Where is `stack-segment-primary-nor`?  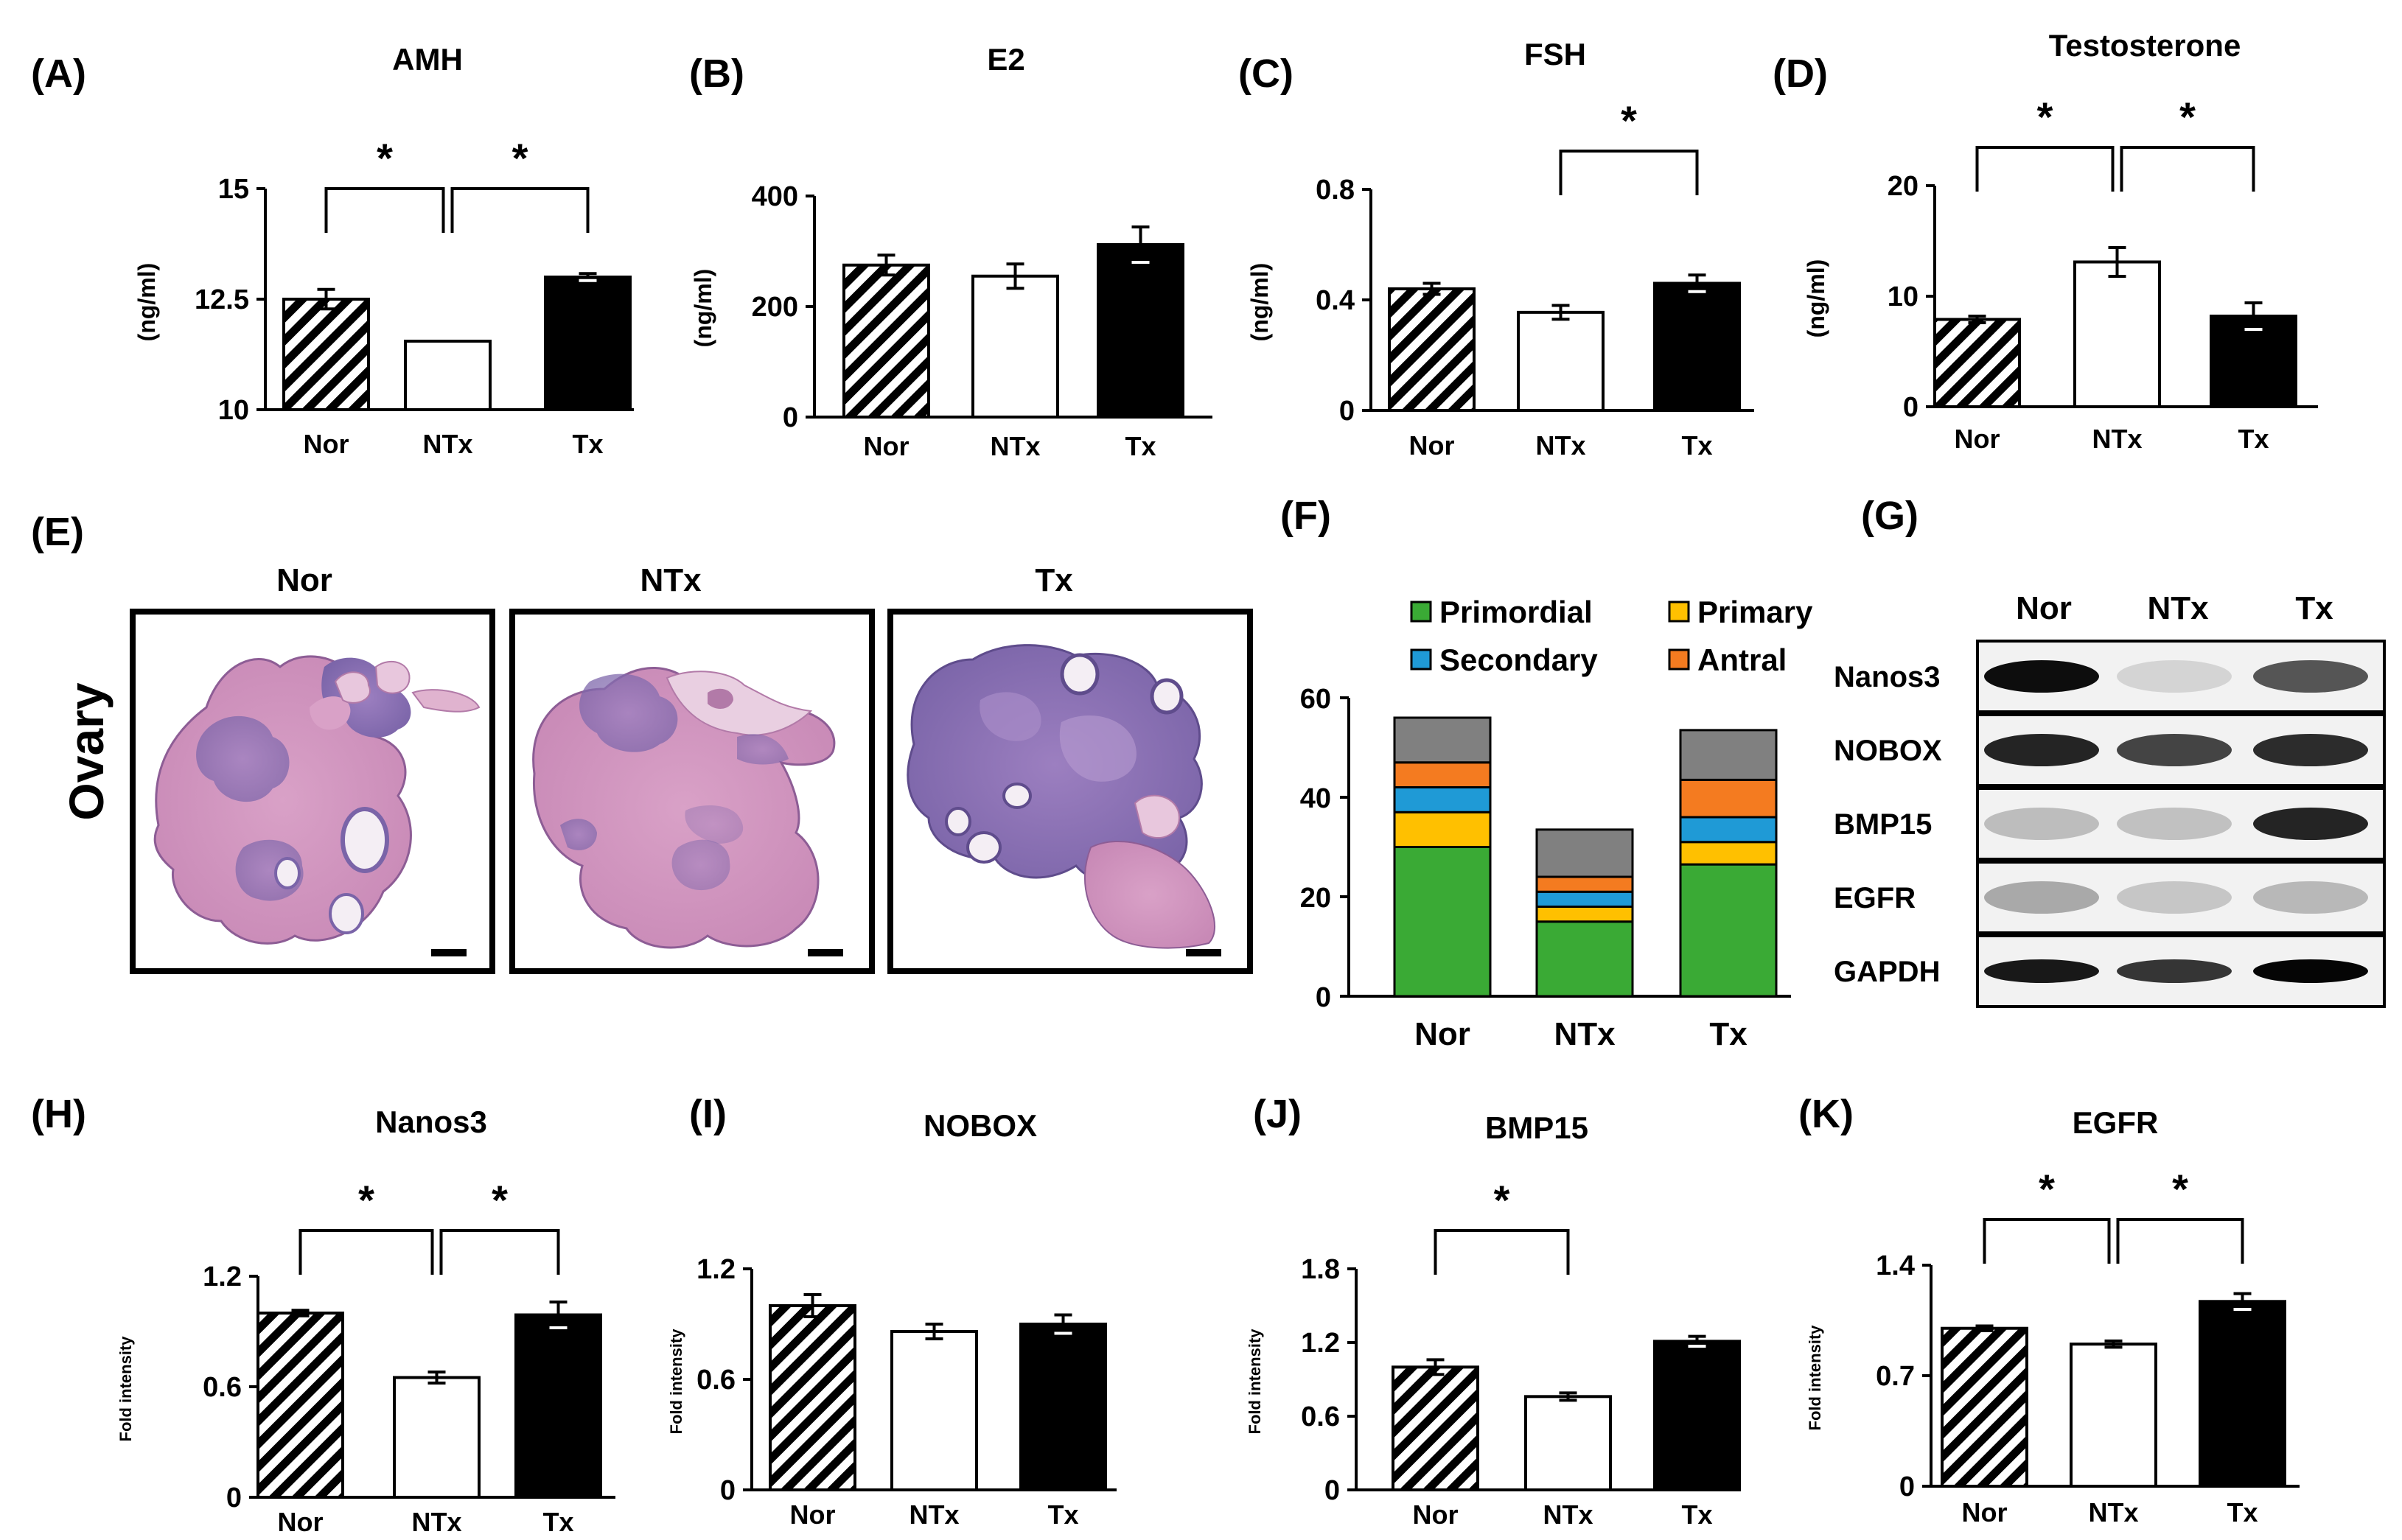 stack-segment-primary-nor is located at coordinates (1442, 829).